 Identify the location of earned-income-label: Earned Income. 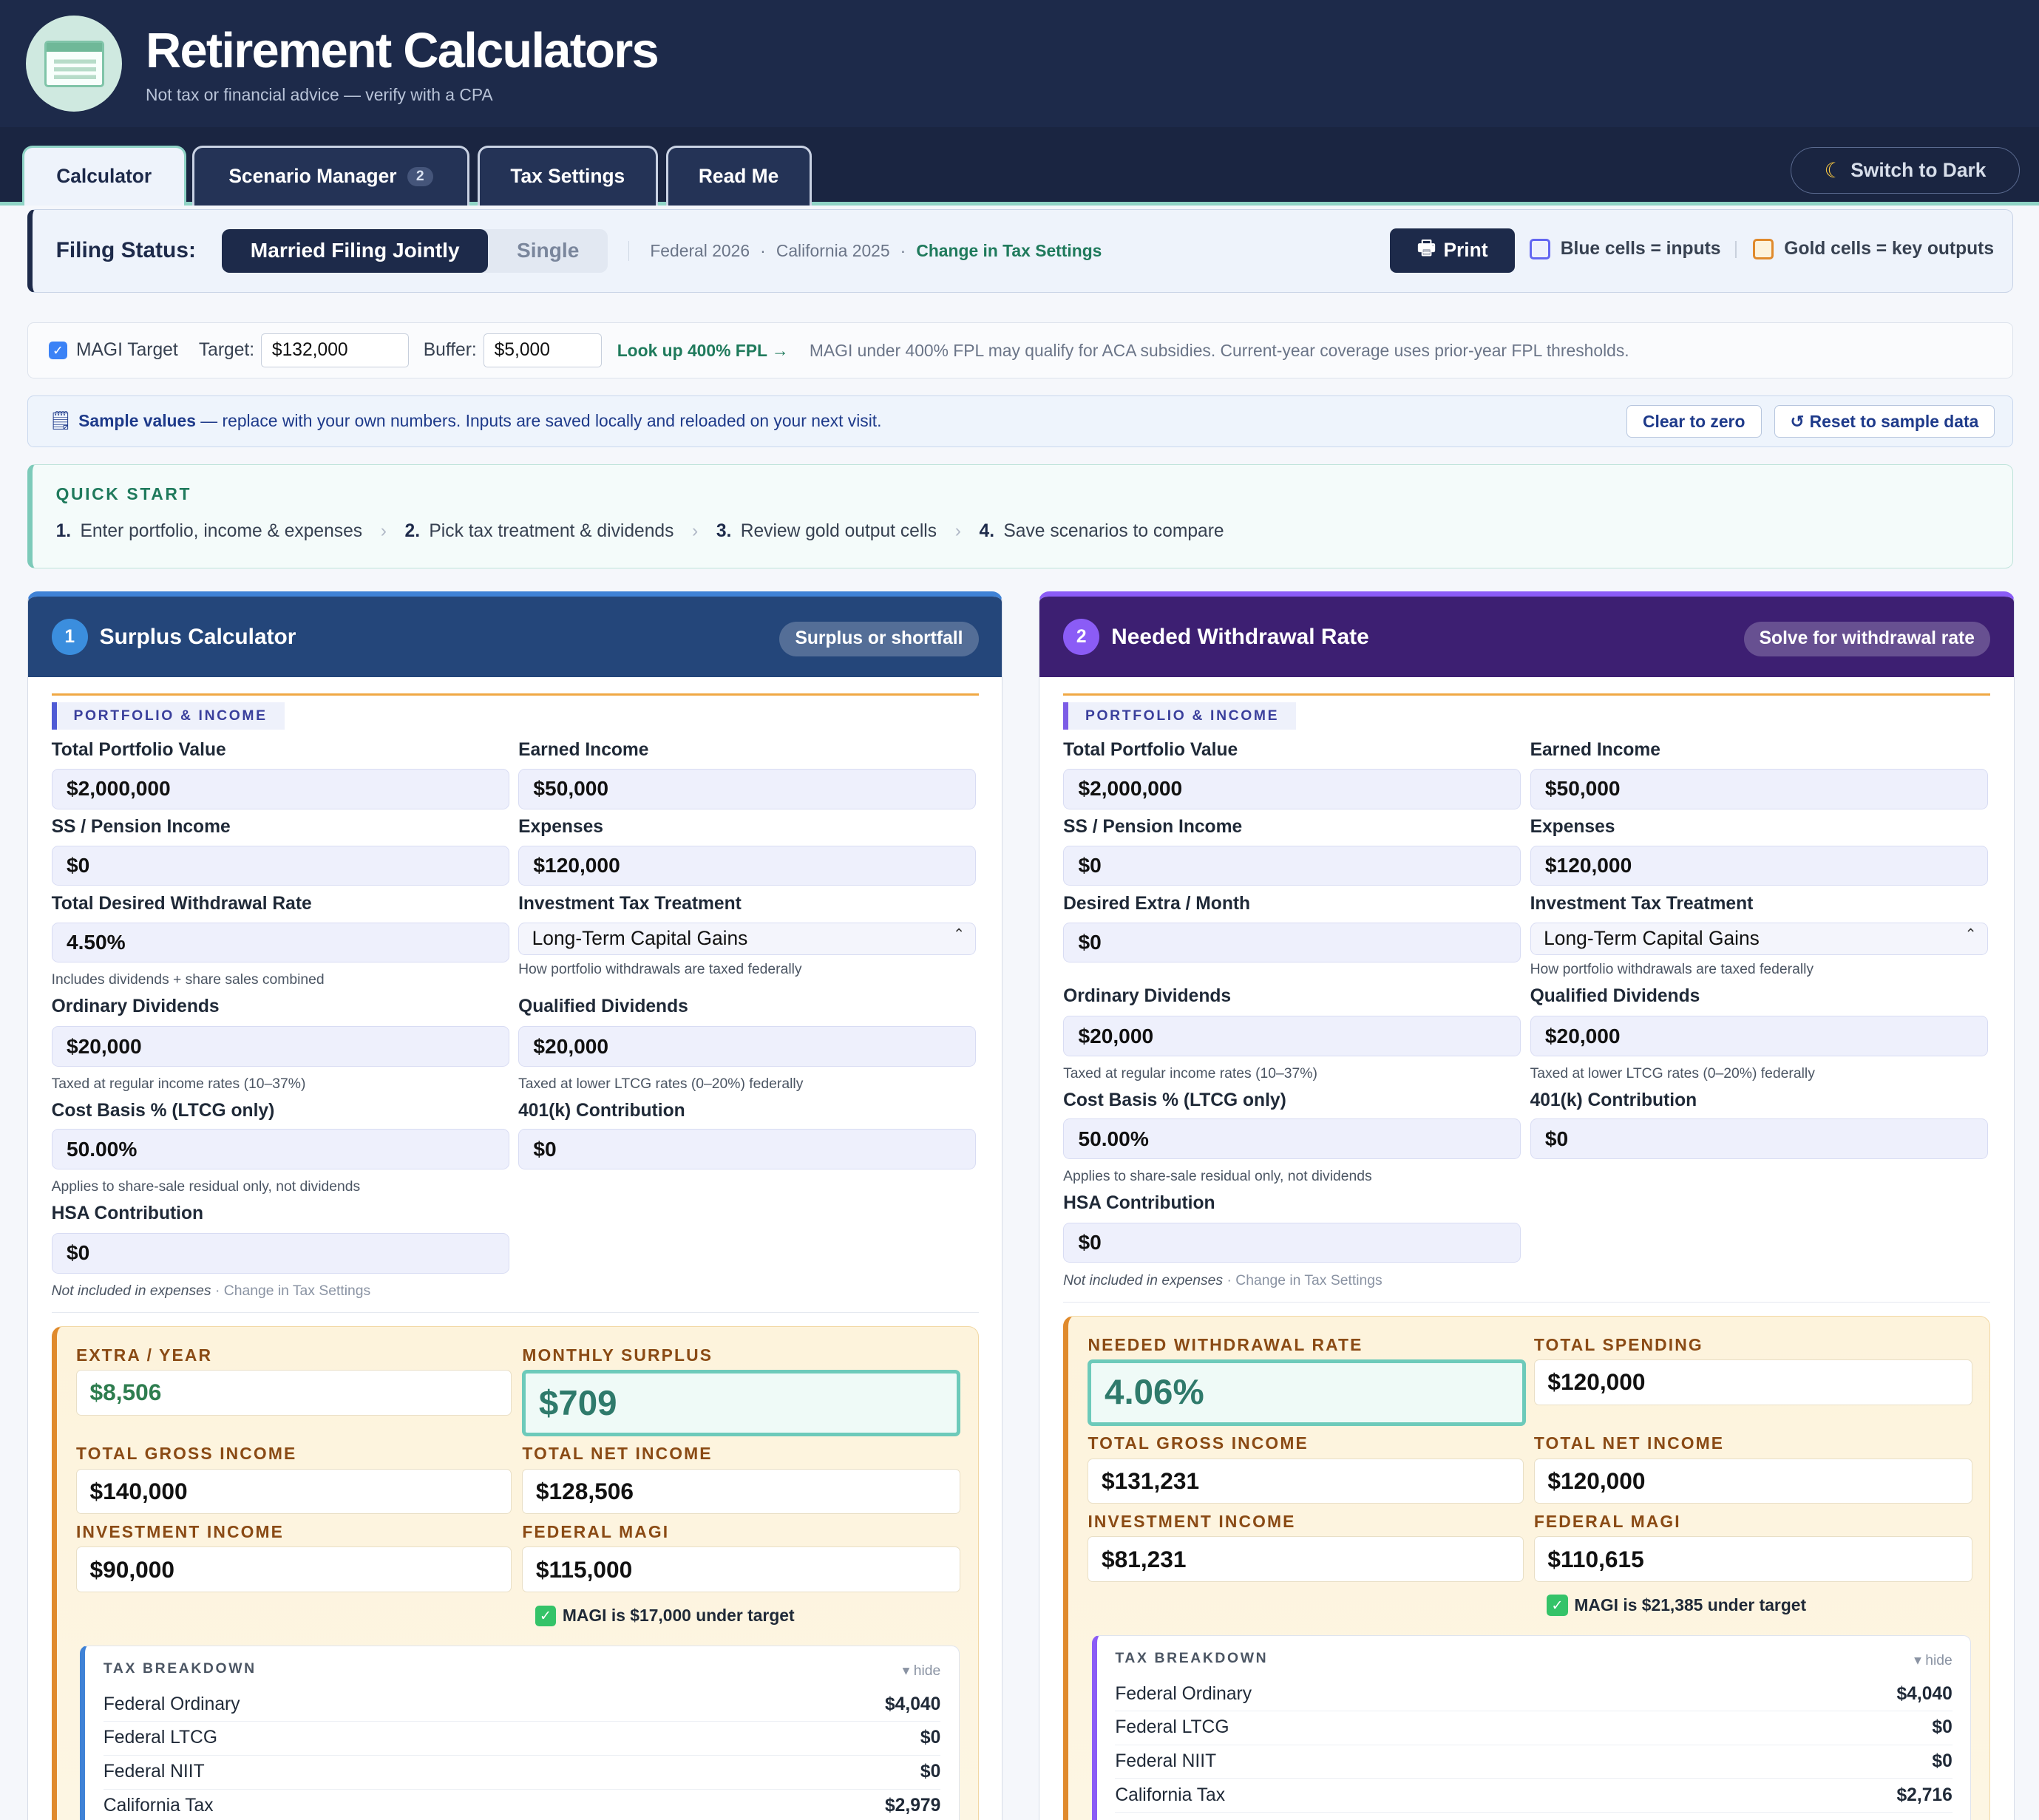
(1595, 750).